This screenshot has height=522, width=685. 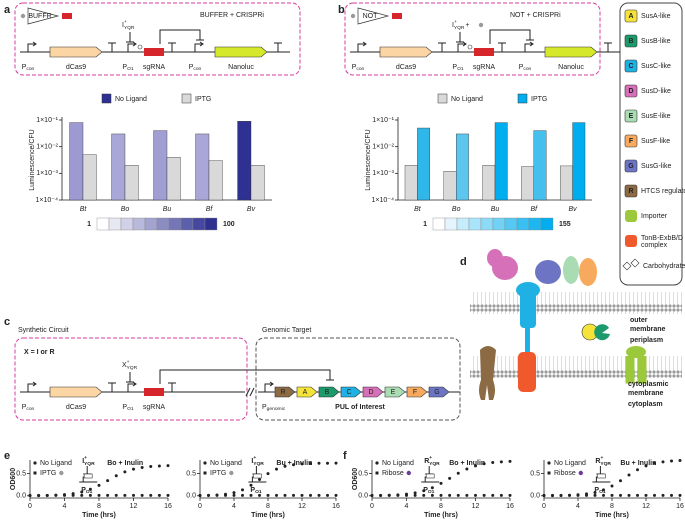 I want to click on inner-membrane, so click(x=576, y=367).